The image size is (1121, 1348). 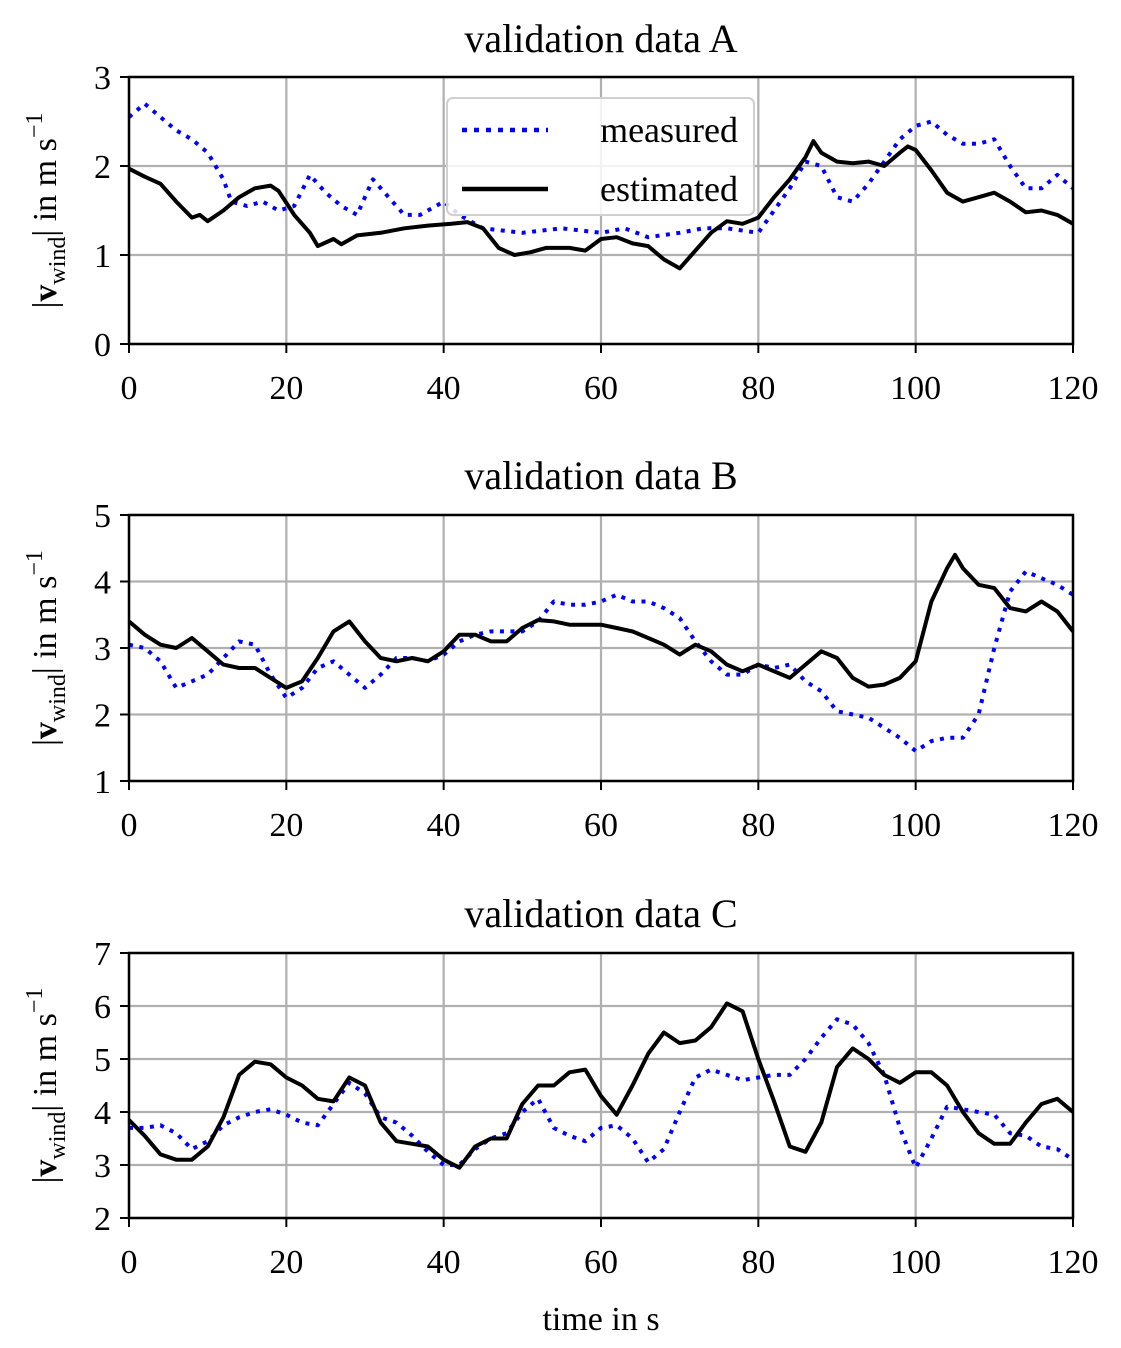 I want to click on legend: measured estimated, so click(x=600, y=156).